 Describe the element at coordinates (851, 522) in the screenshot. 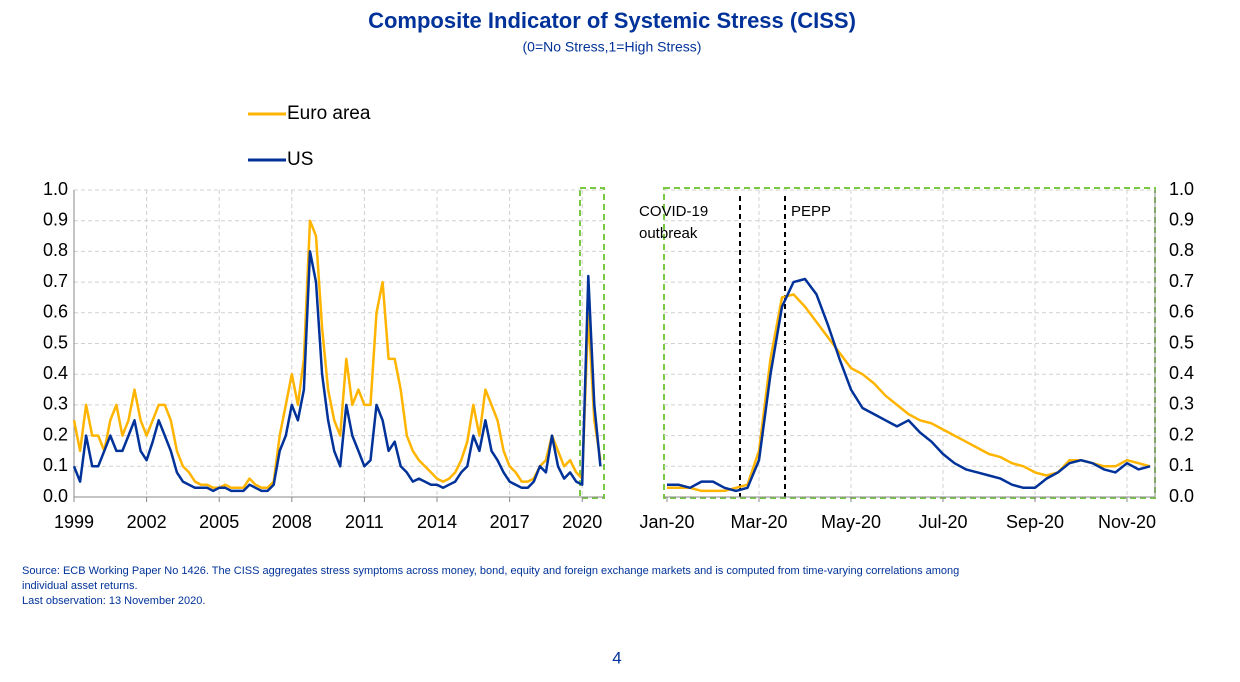

I see `x-tick-label: May-20` at that location.